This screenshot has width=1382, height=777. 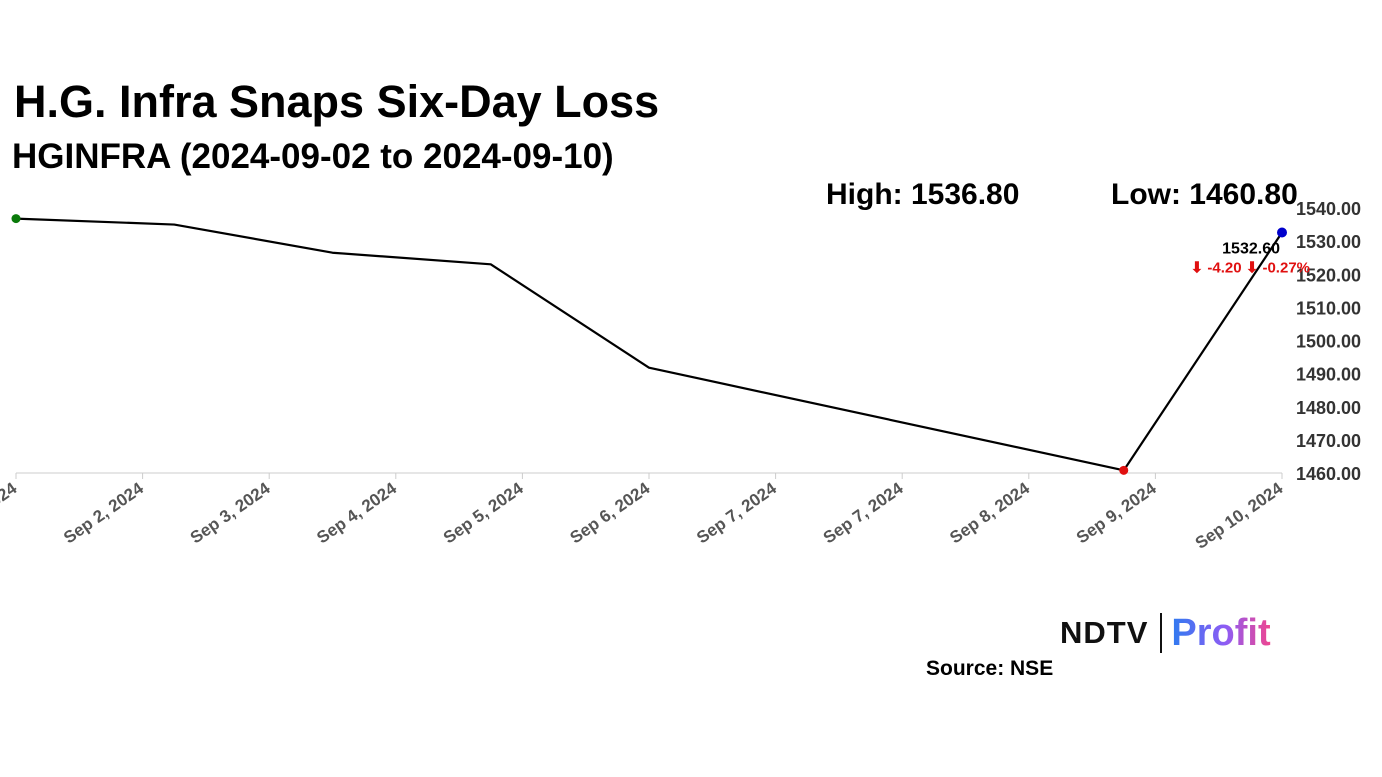 I want to click on y-tick-label: 1500.00, so click(x=1328, y=342).